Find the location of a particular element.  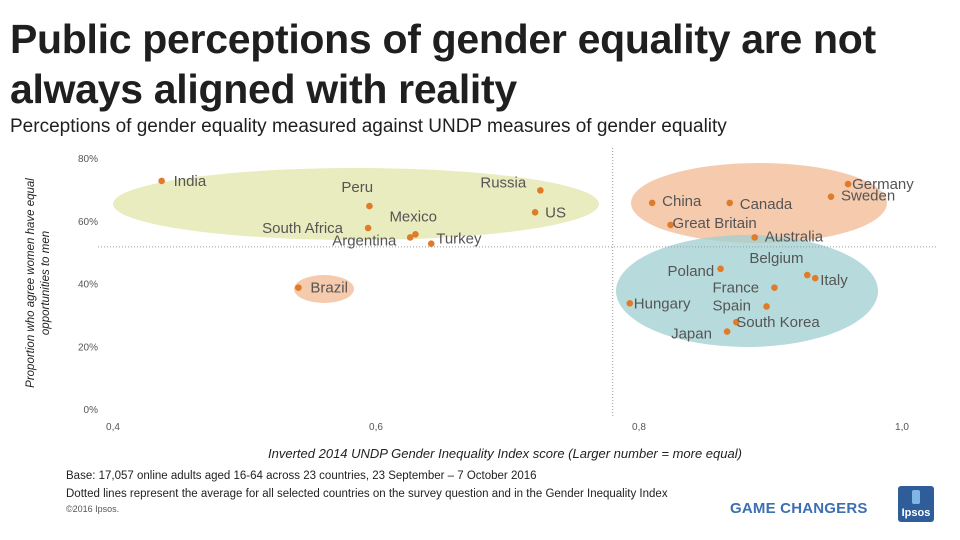

label-great-britain: Great Britain is located at coordinates (715, 223).